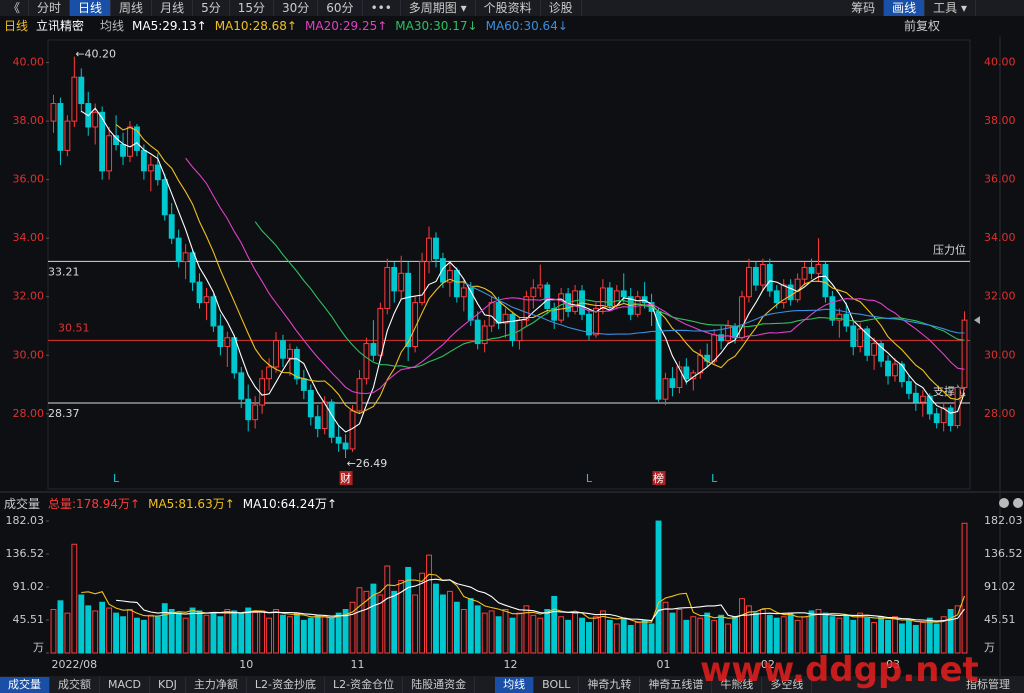  I want to click on indicator-tab: 陆股通资金, so click(439, 684).